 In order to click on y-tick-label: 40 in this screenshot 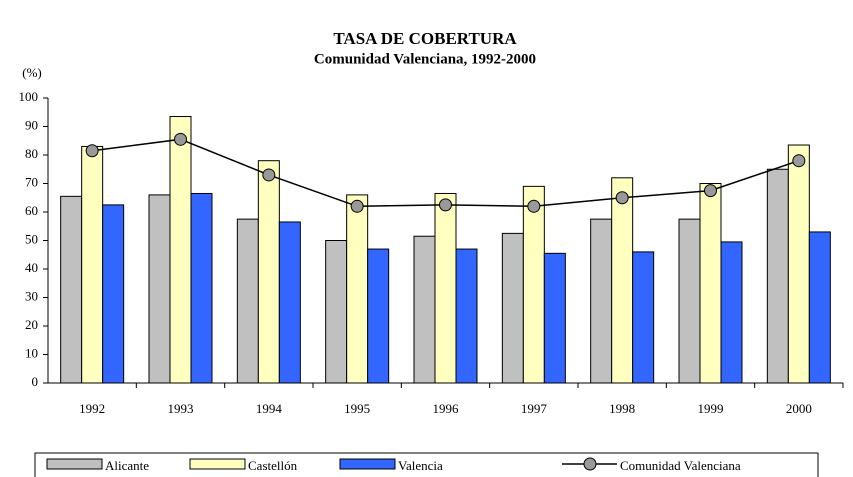, I will do `click(31, 267)`.